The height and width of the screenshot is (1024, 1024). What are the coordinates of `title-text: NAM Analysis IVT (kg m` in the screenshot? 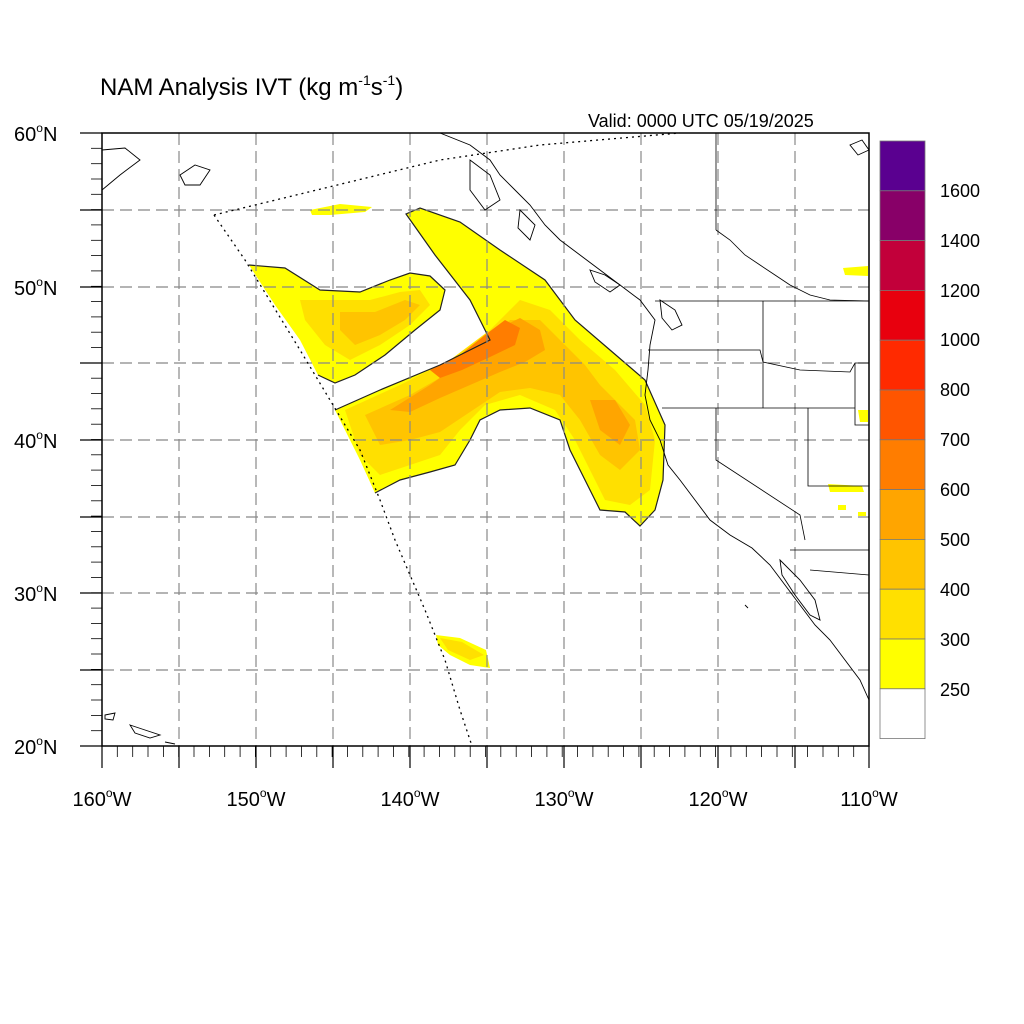 It's located at (229, 87).